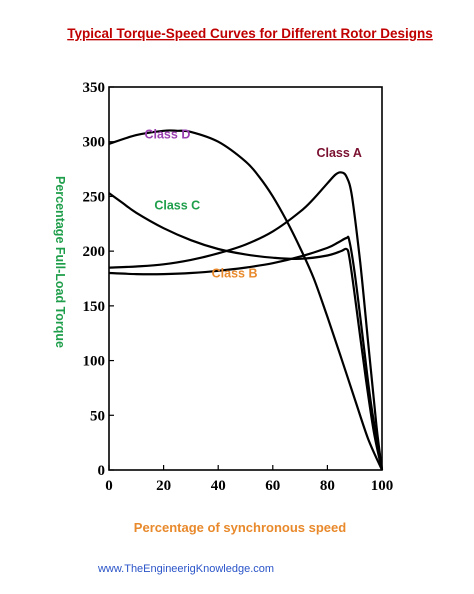  I want to click on x-tick-label: 100, so click(382, 486).